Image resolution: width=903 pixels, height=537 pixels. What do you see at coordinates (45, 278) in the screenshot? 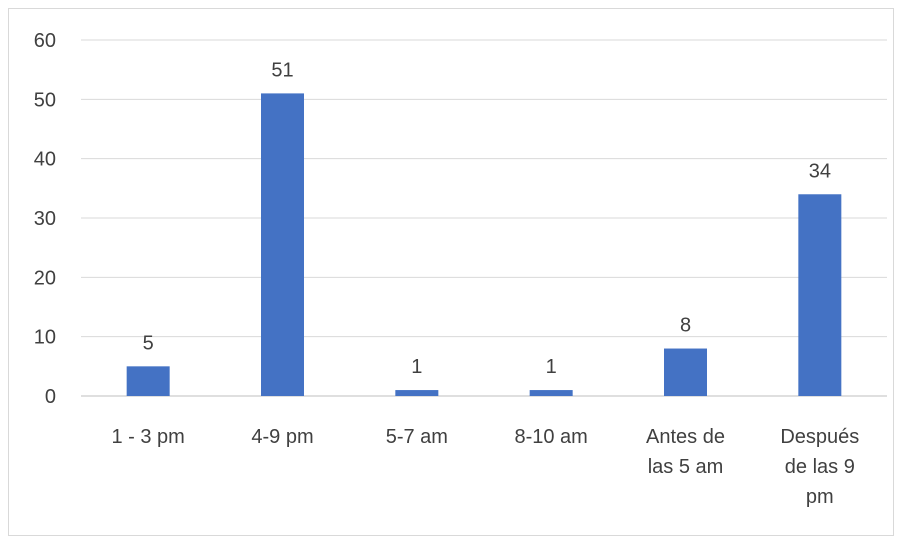
I see `y-tick-label: 20` at bounding box center [45, 278].